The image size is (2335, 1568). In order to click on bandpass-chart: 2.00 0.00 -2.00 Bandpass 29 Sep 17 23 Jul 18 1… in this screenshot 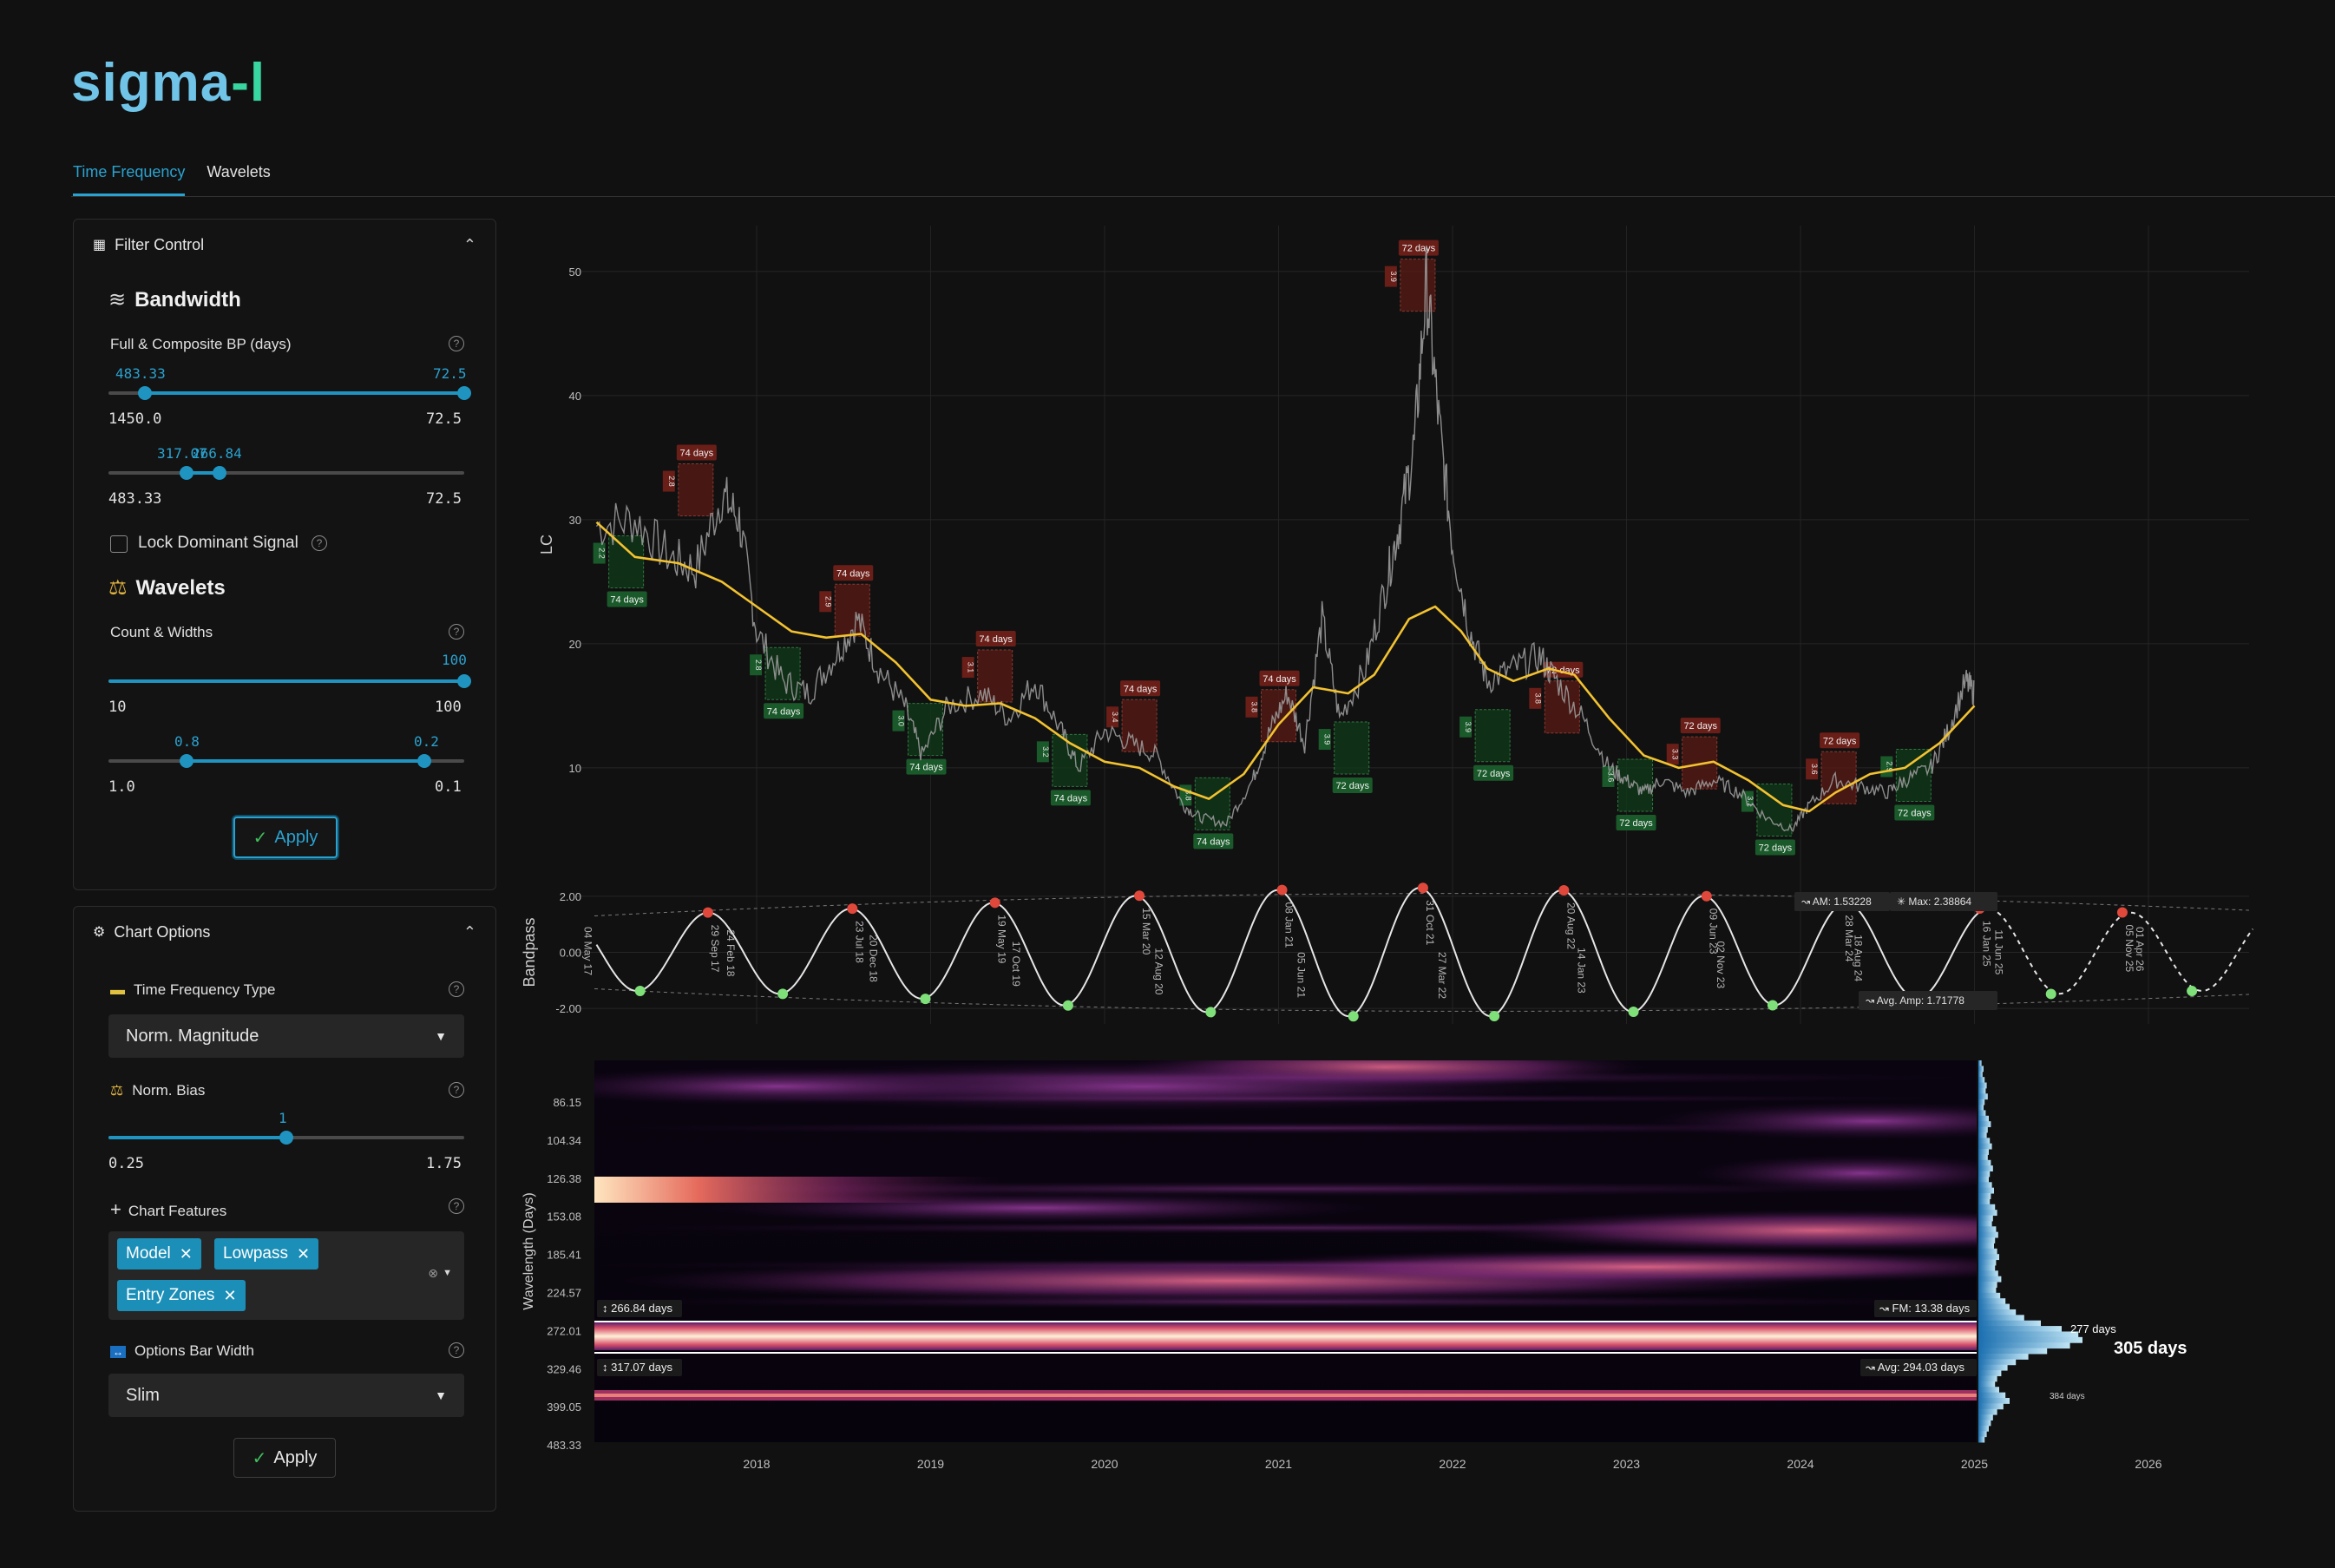, I will do `click(1388, 952)`.